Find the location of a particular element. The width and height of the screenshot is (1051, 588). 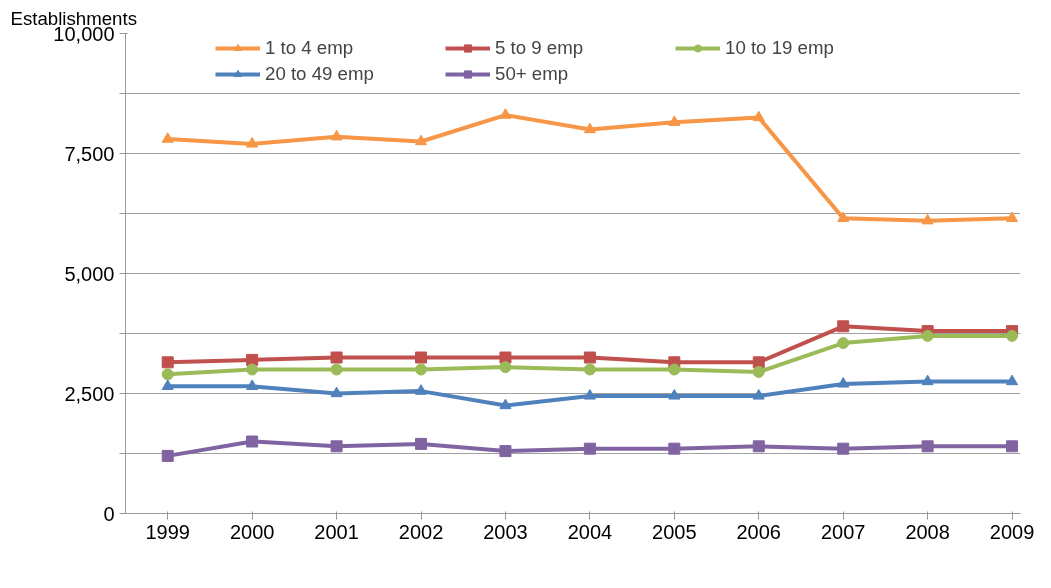

x-tick-label: 2008 is located at coordinates (927, 531).